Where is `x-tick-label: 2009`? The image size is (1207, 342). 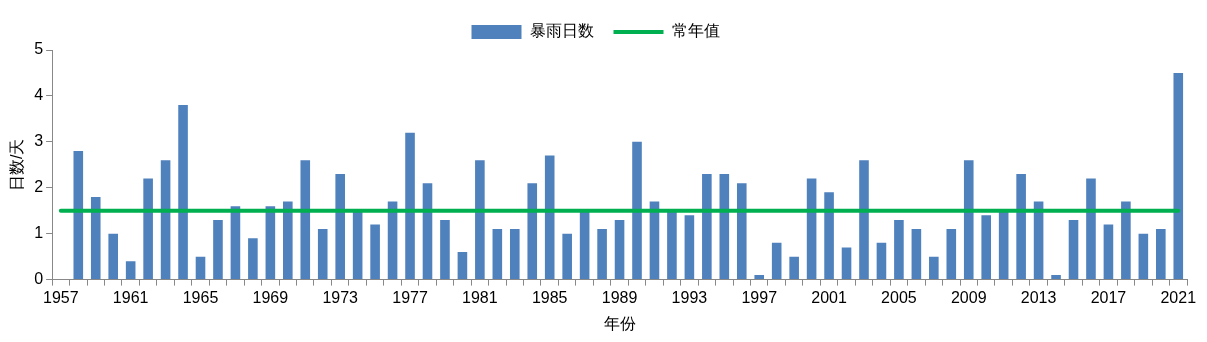
x-tick-label: 2009 is located at coordinates (968, 297).